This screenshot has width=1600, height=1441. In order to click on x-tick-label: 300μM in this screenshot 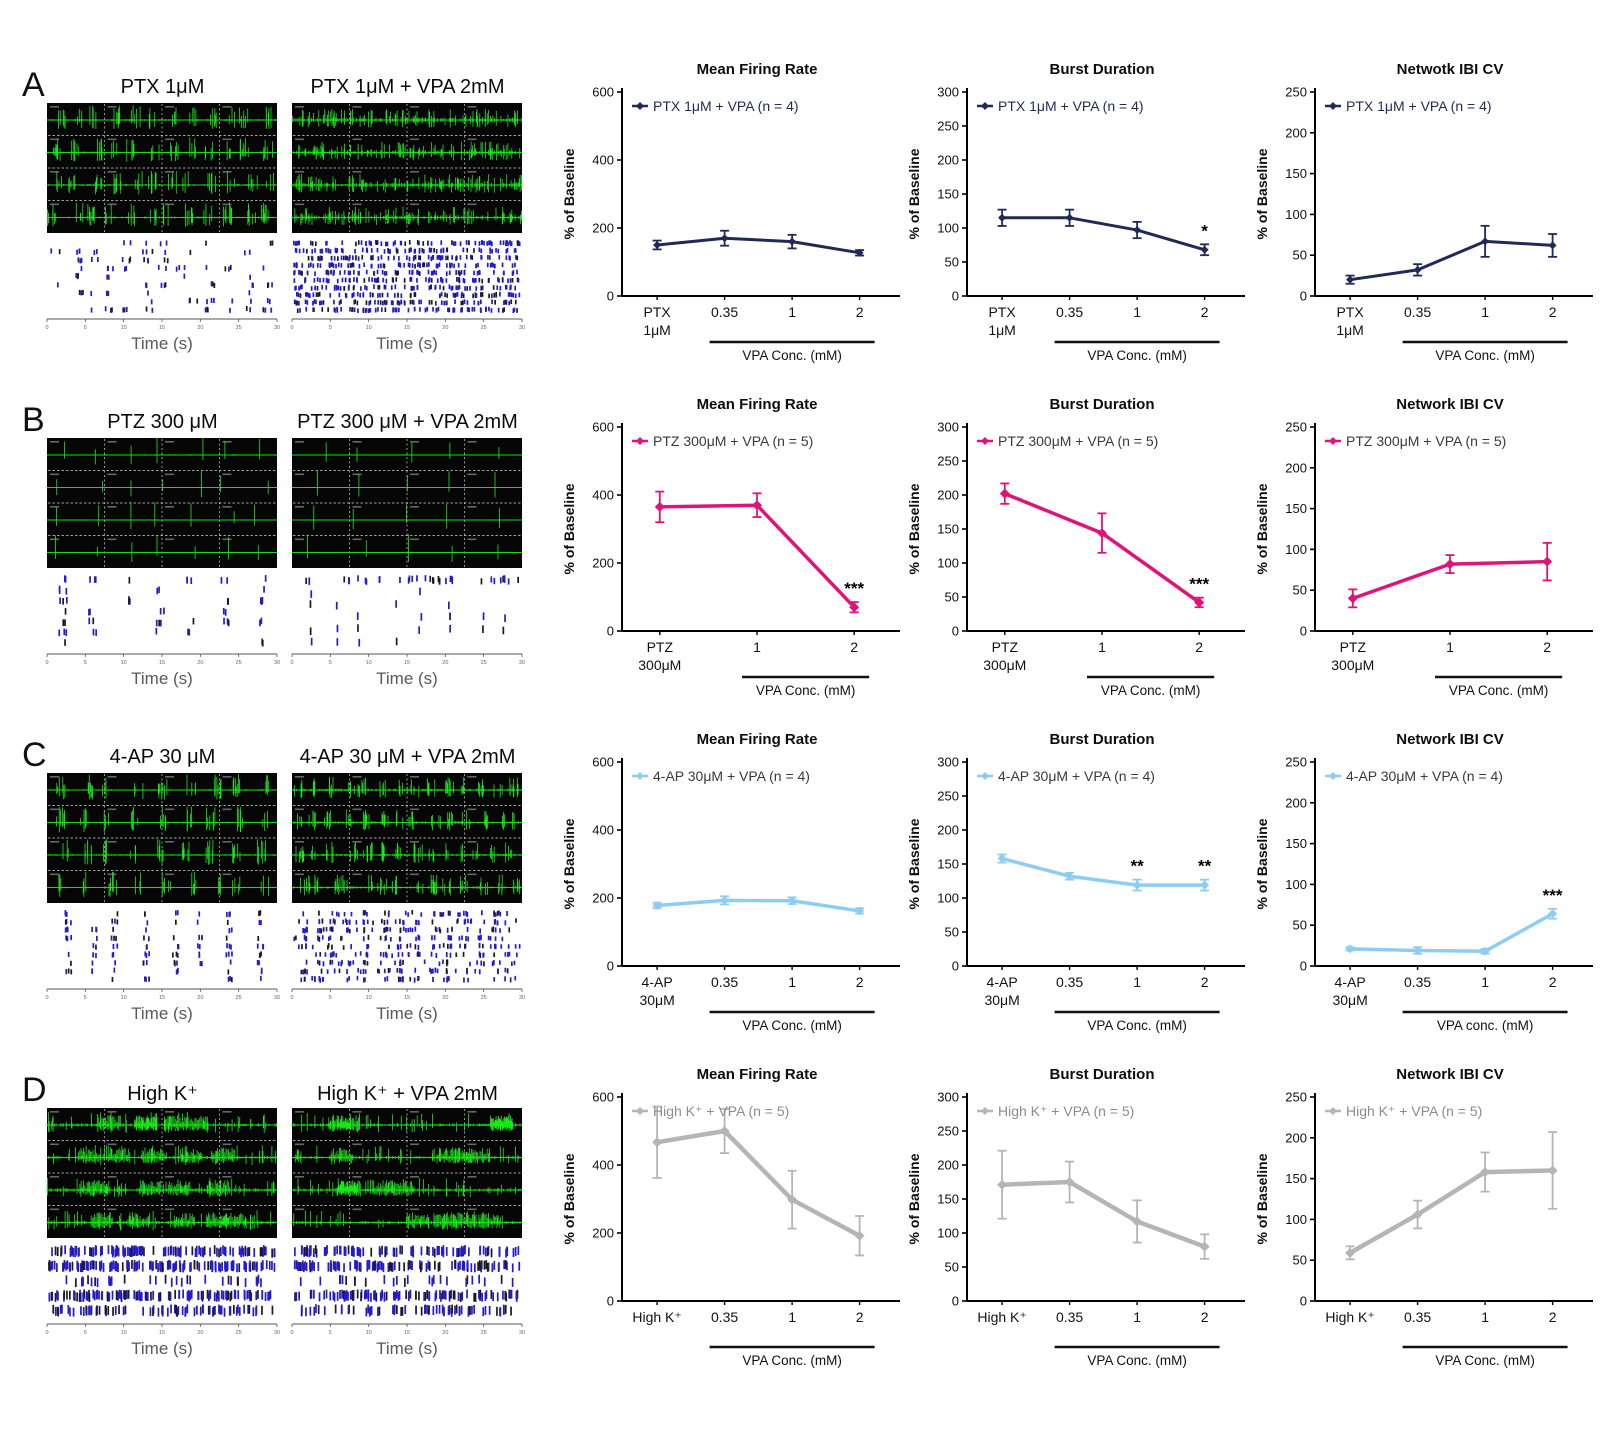, I will do `click(1352, 665)`.